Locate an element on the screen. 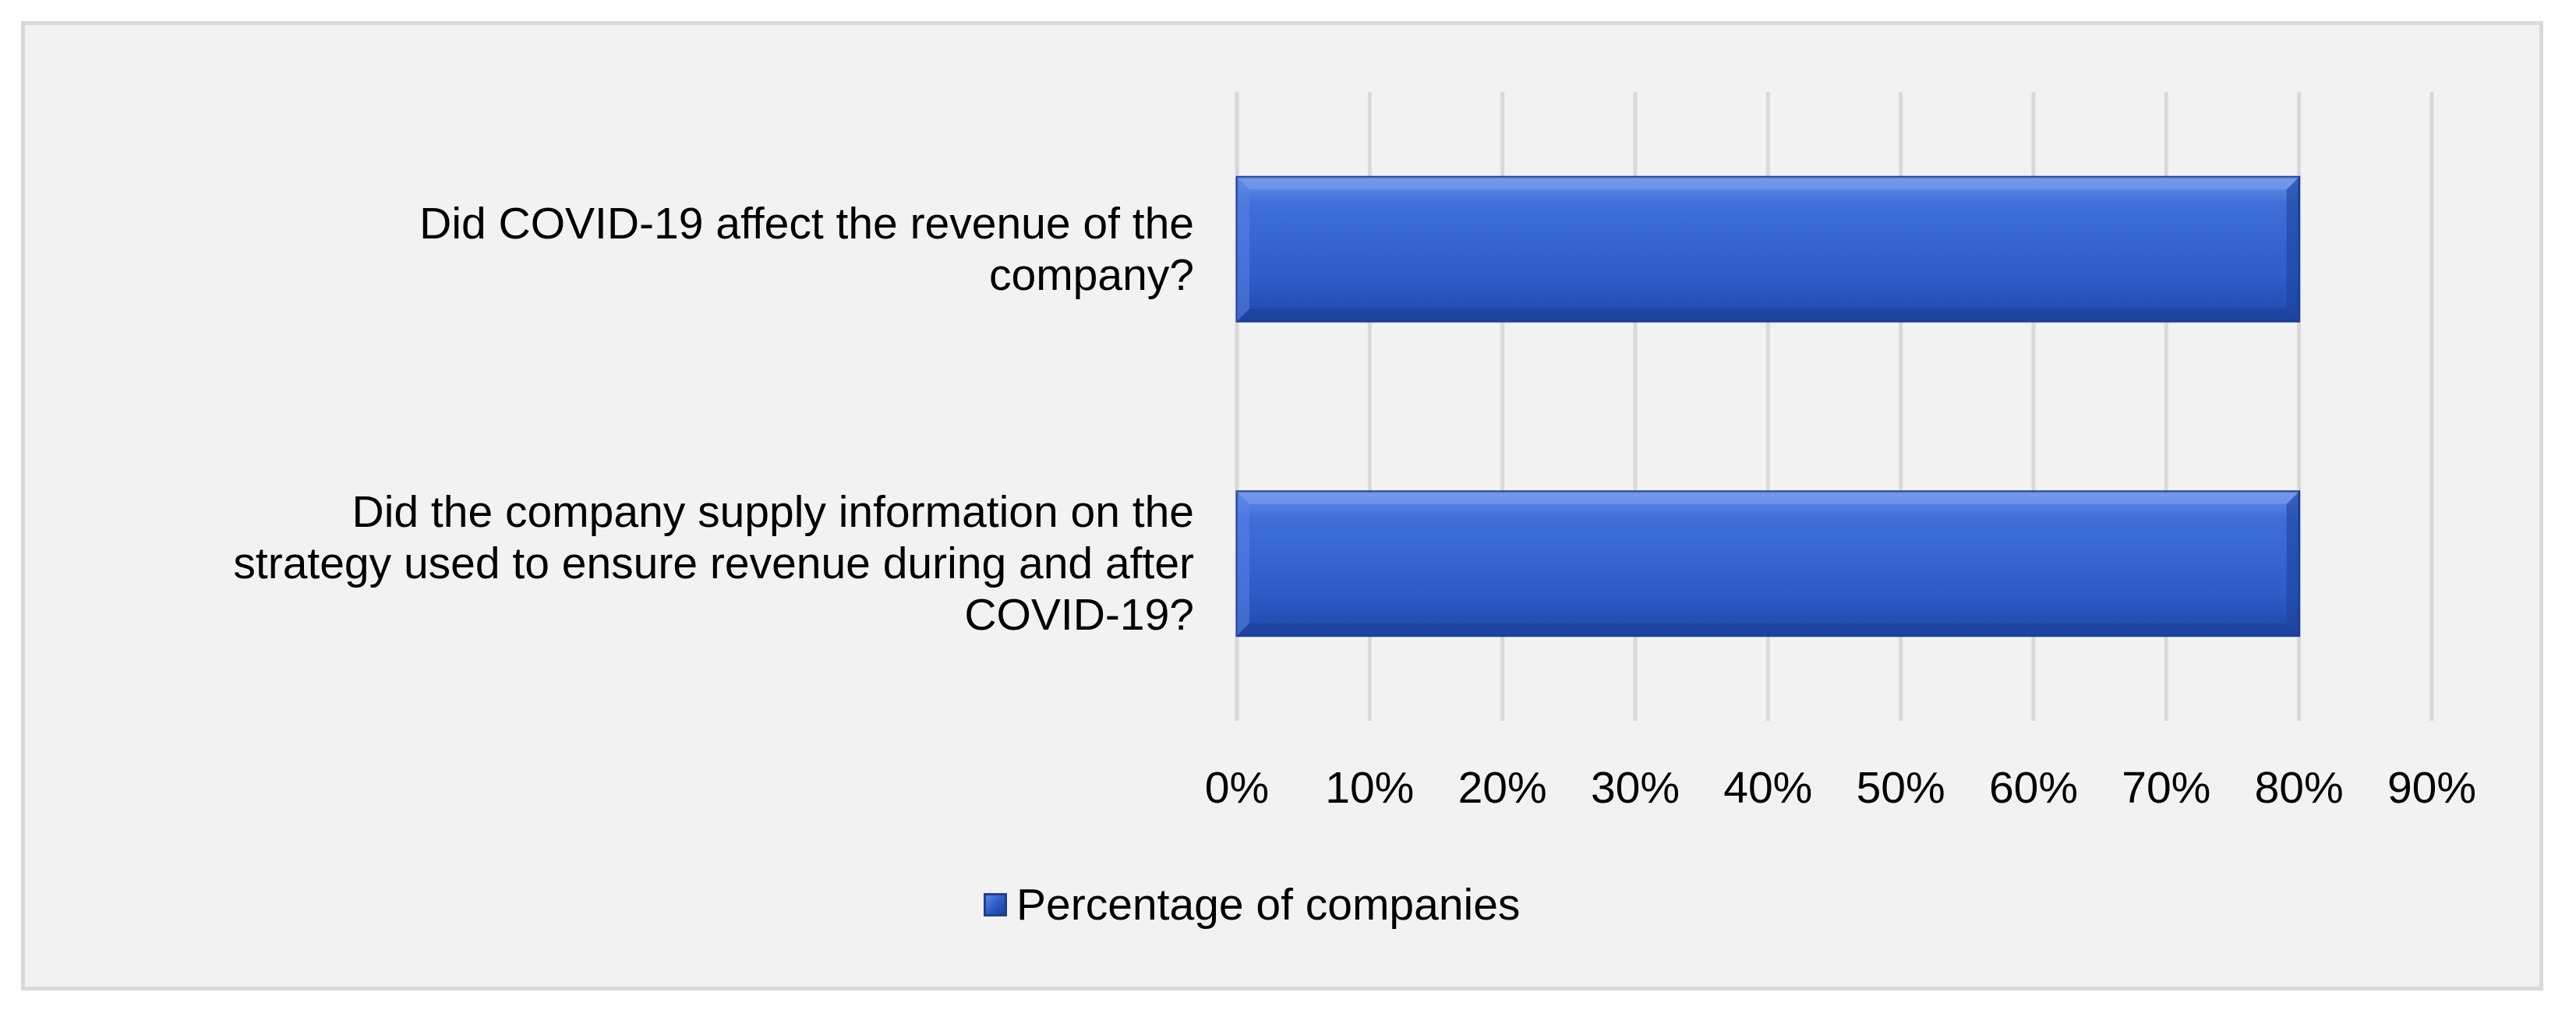 This screenshot has width=2576, height=1017. x-tick-label: 0% is located at coordinates (1237, 788).